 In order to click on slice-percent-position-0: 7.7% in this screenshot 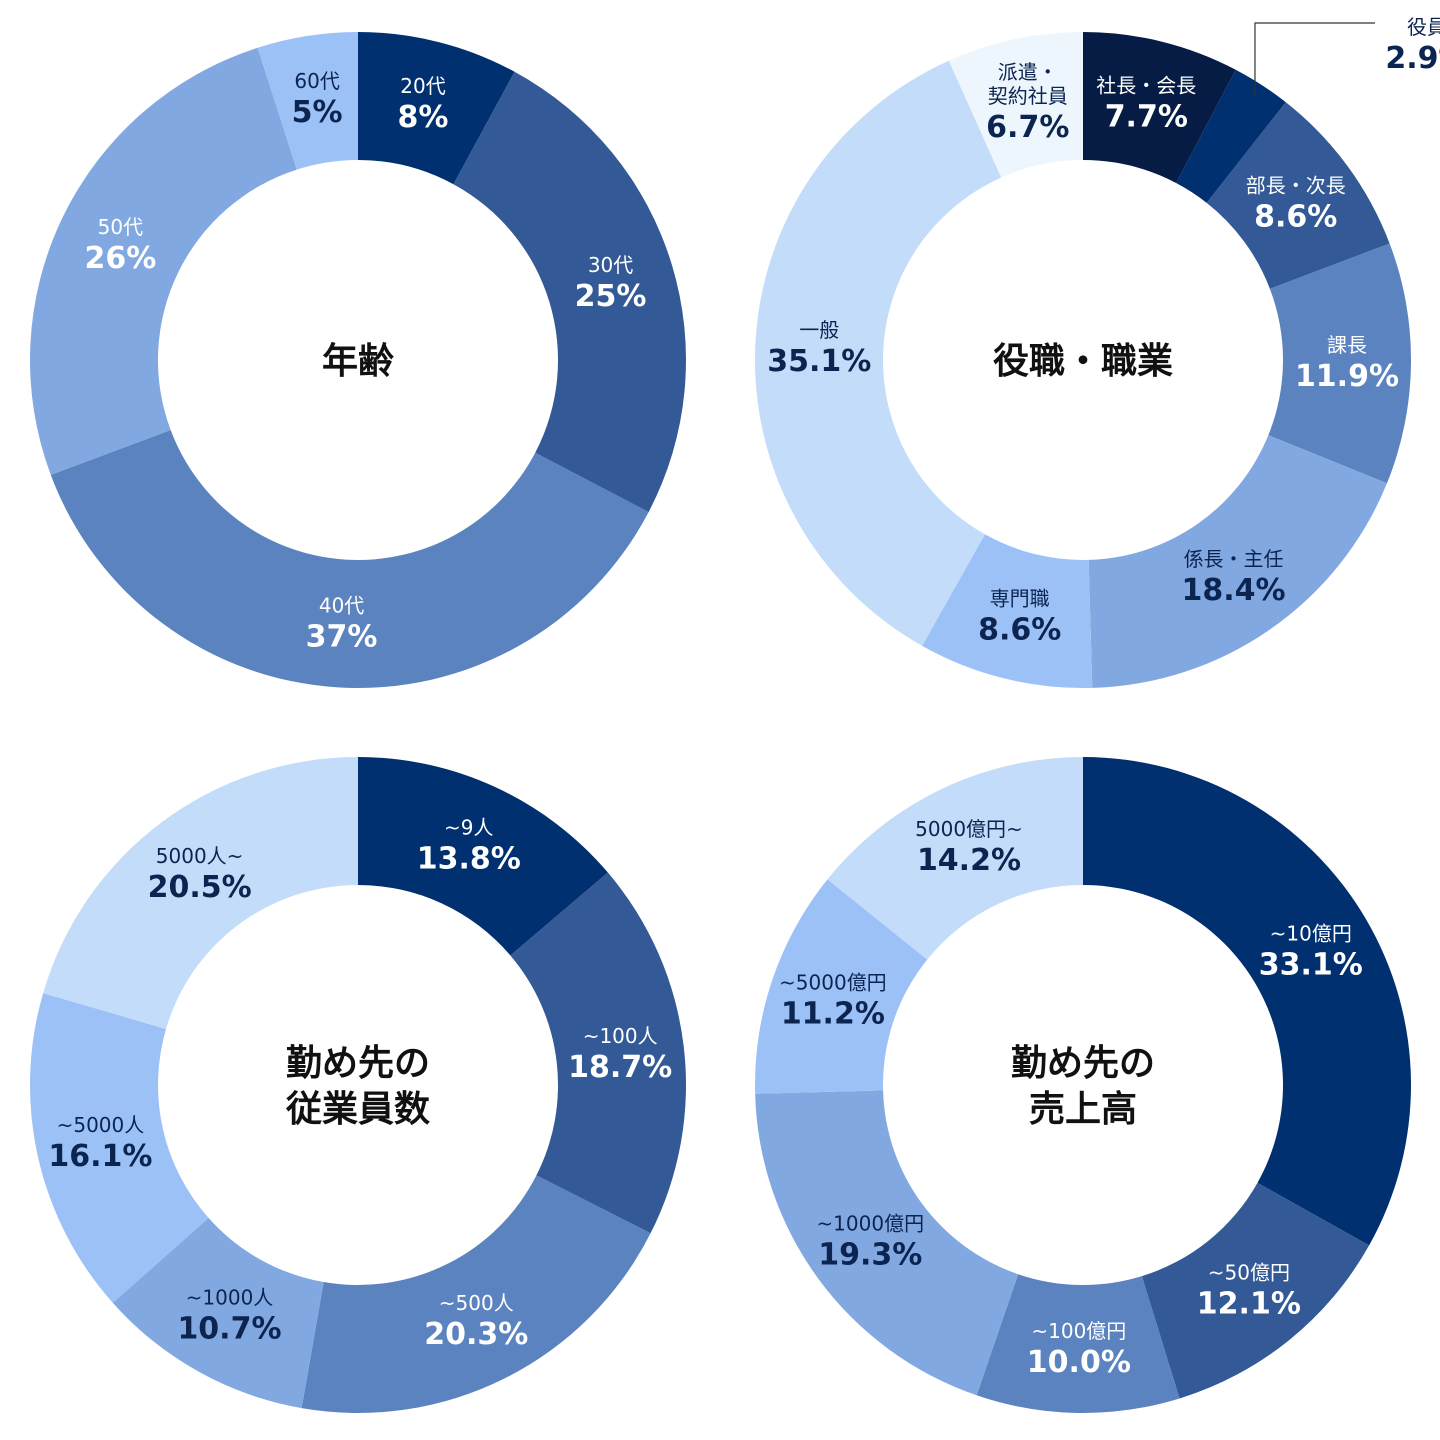, I will do `click(1146, 117)`.